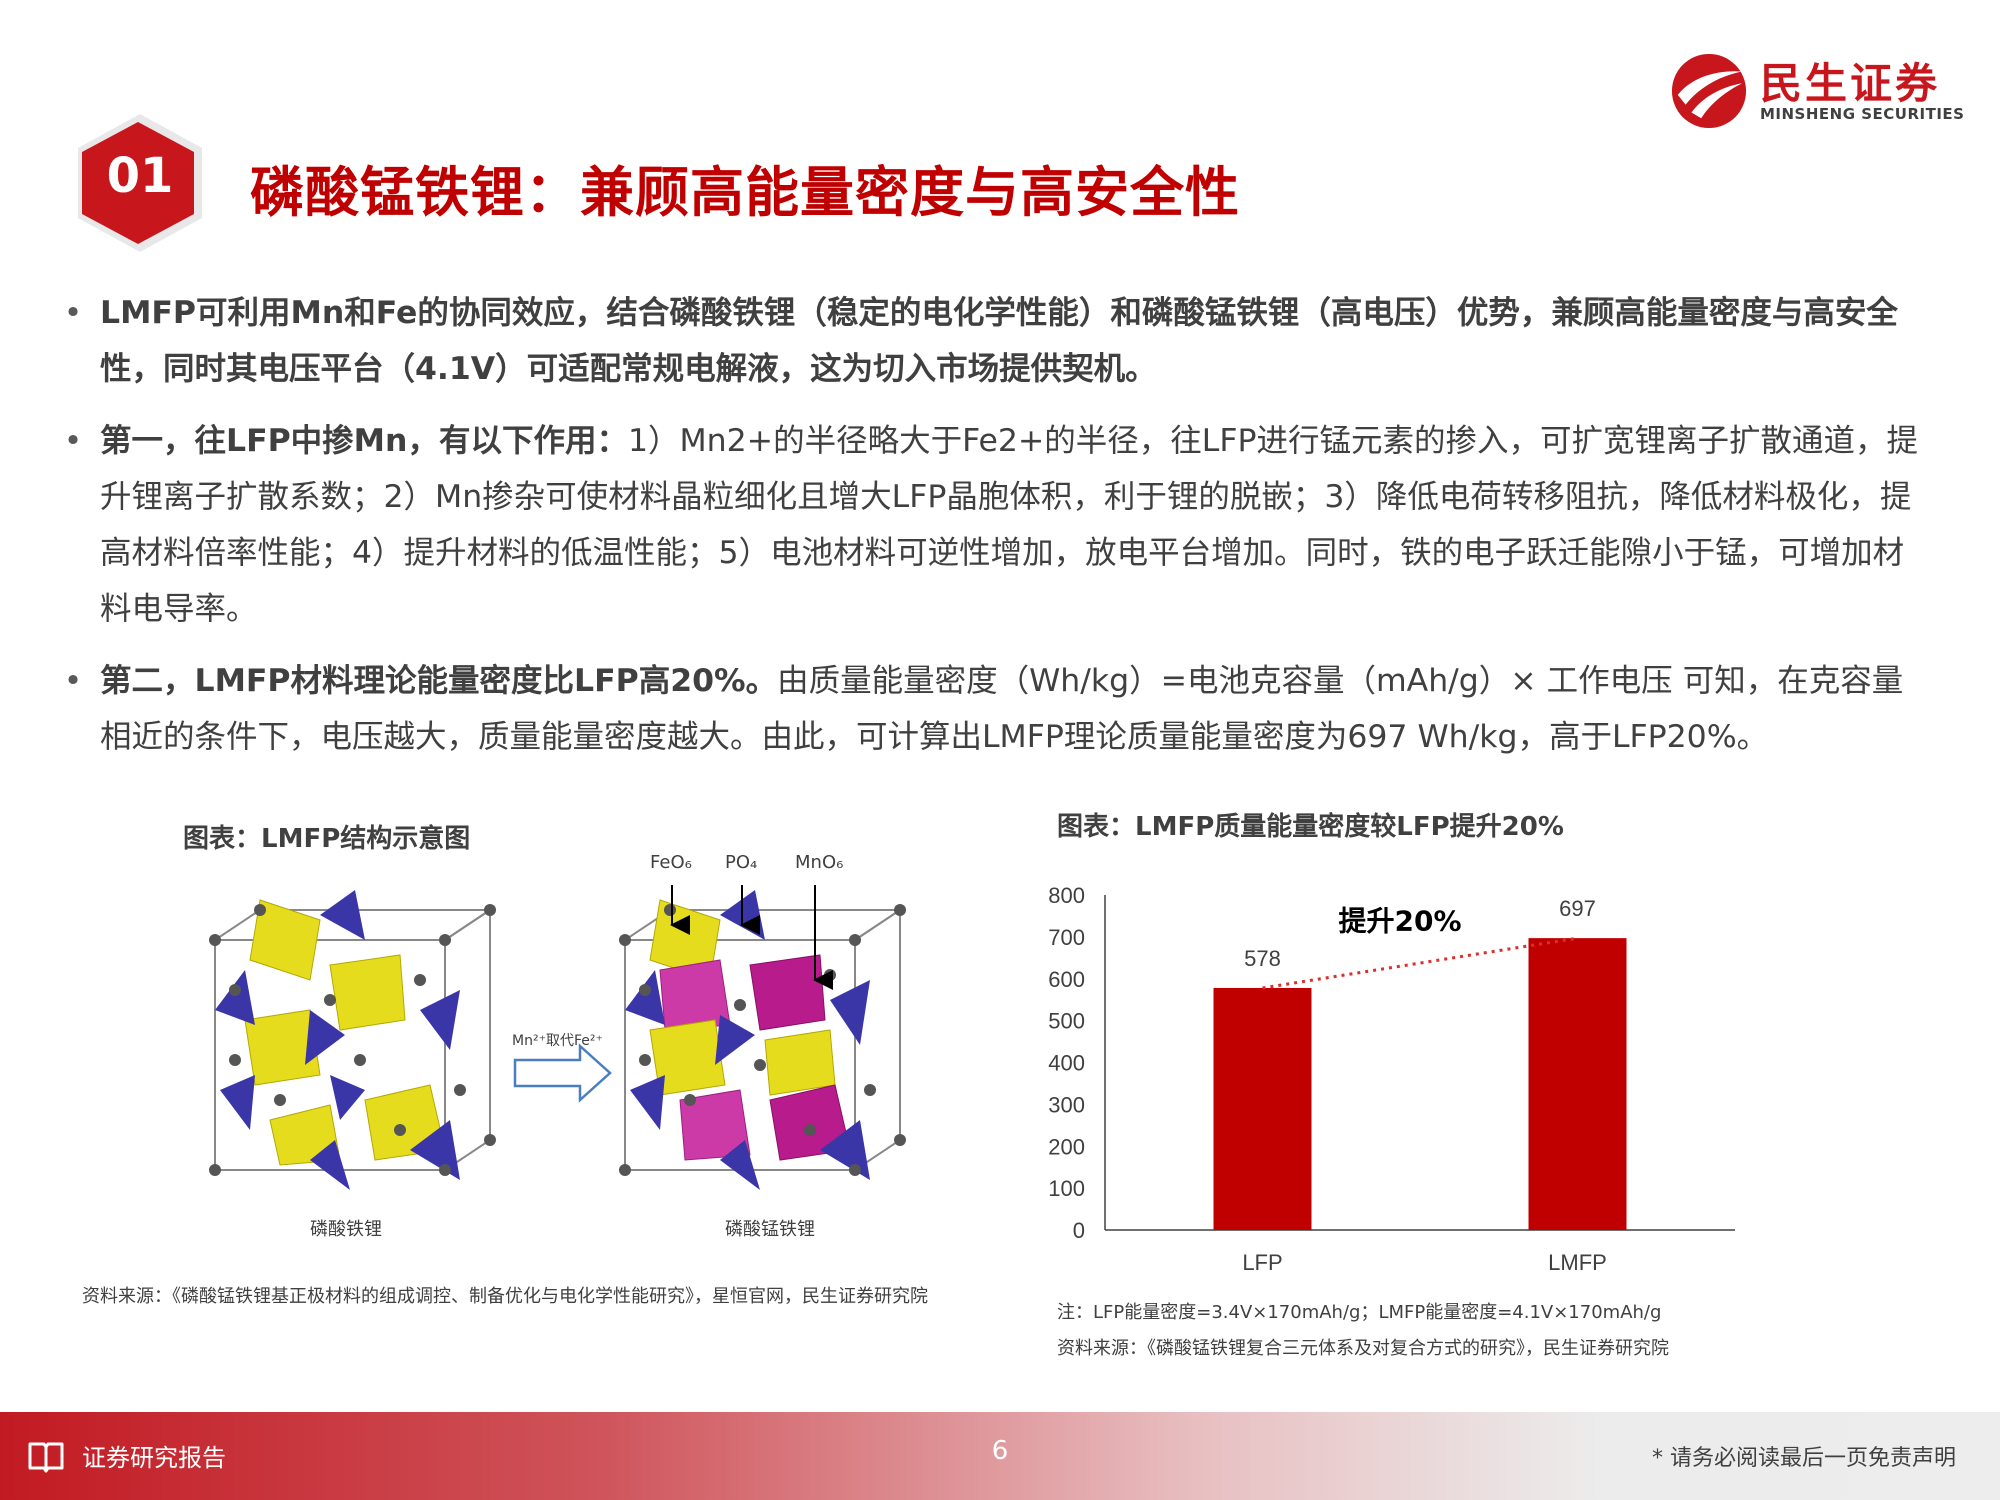  I want to click on footer-report-label: 证券研究报告, so click(154, 1458).